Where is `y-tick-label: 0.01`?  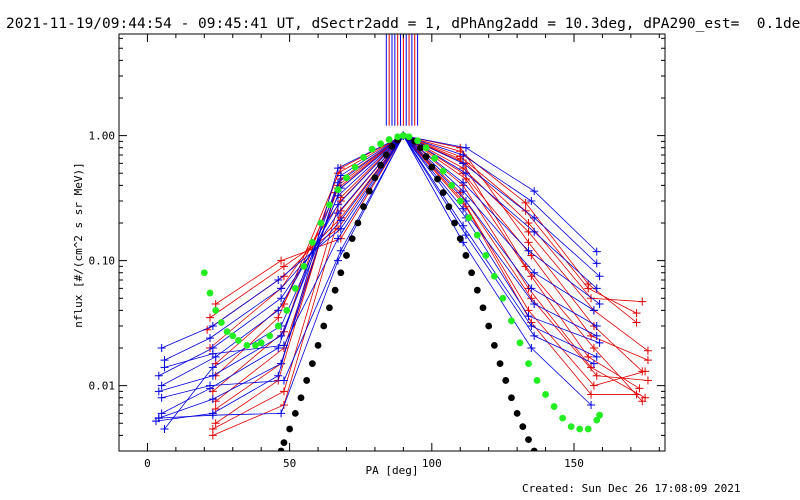
y-tick-label: 0.01 is located at coordinates (102, 386).